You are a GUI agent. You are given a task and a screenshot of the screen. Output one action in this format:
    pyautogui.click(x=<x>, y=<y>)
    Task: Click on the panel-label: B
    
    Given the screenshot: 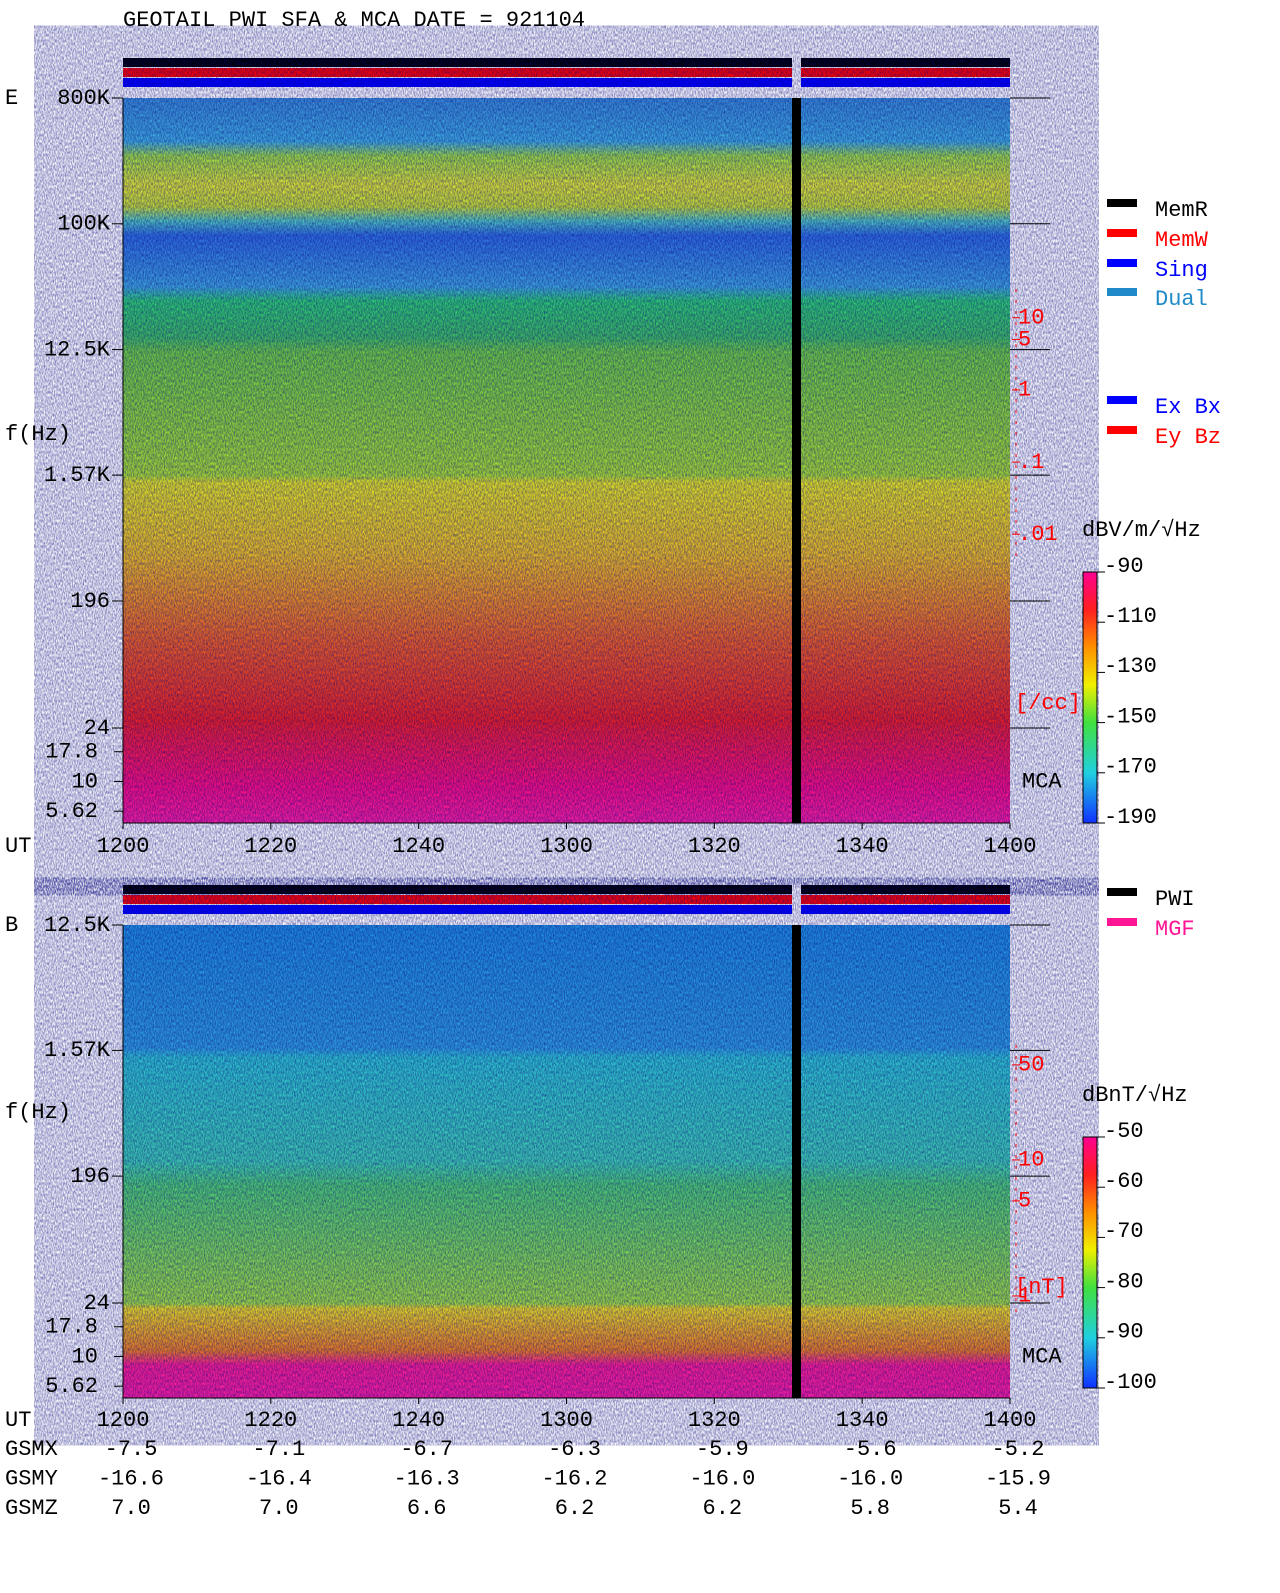 What is the action you would take?
    pyautogui.click(x=11, y=925)
    